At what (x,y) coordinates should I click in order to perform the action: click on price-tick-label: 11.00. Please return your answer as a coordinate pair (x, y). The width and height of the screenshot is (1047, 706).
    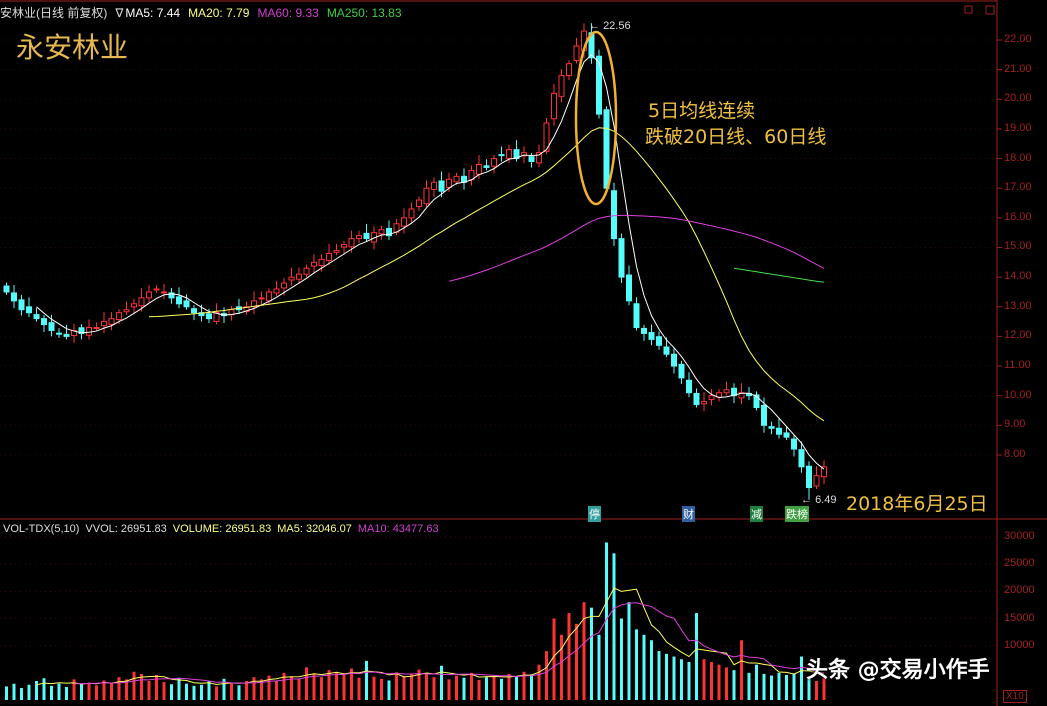
    Looking at the image, I should click on (1017, 365).